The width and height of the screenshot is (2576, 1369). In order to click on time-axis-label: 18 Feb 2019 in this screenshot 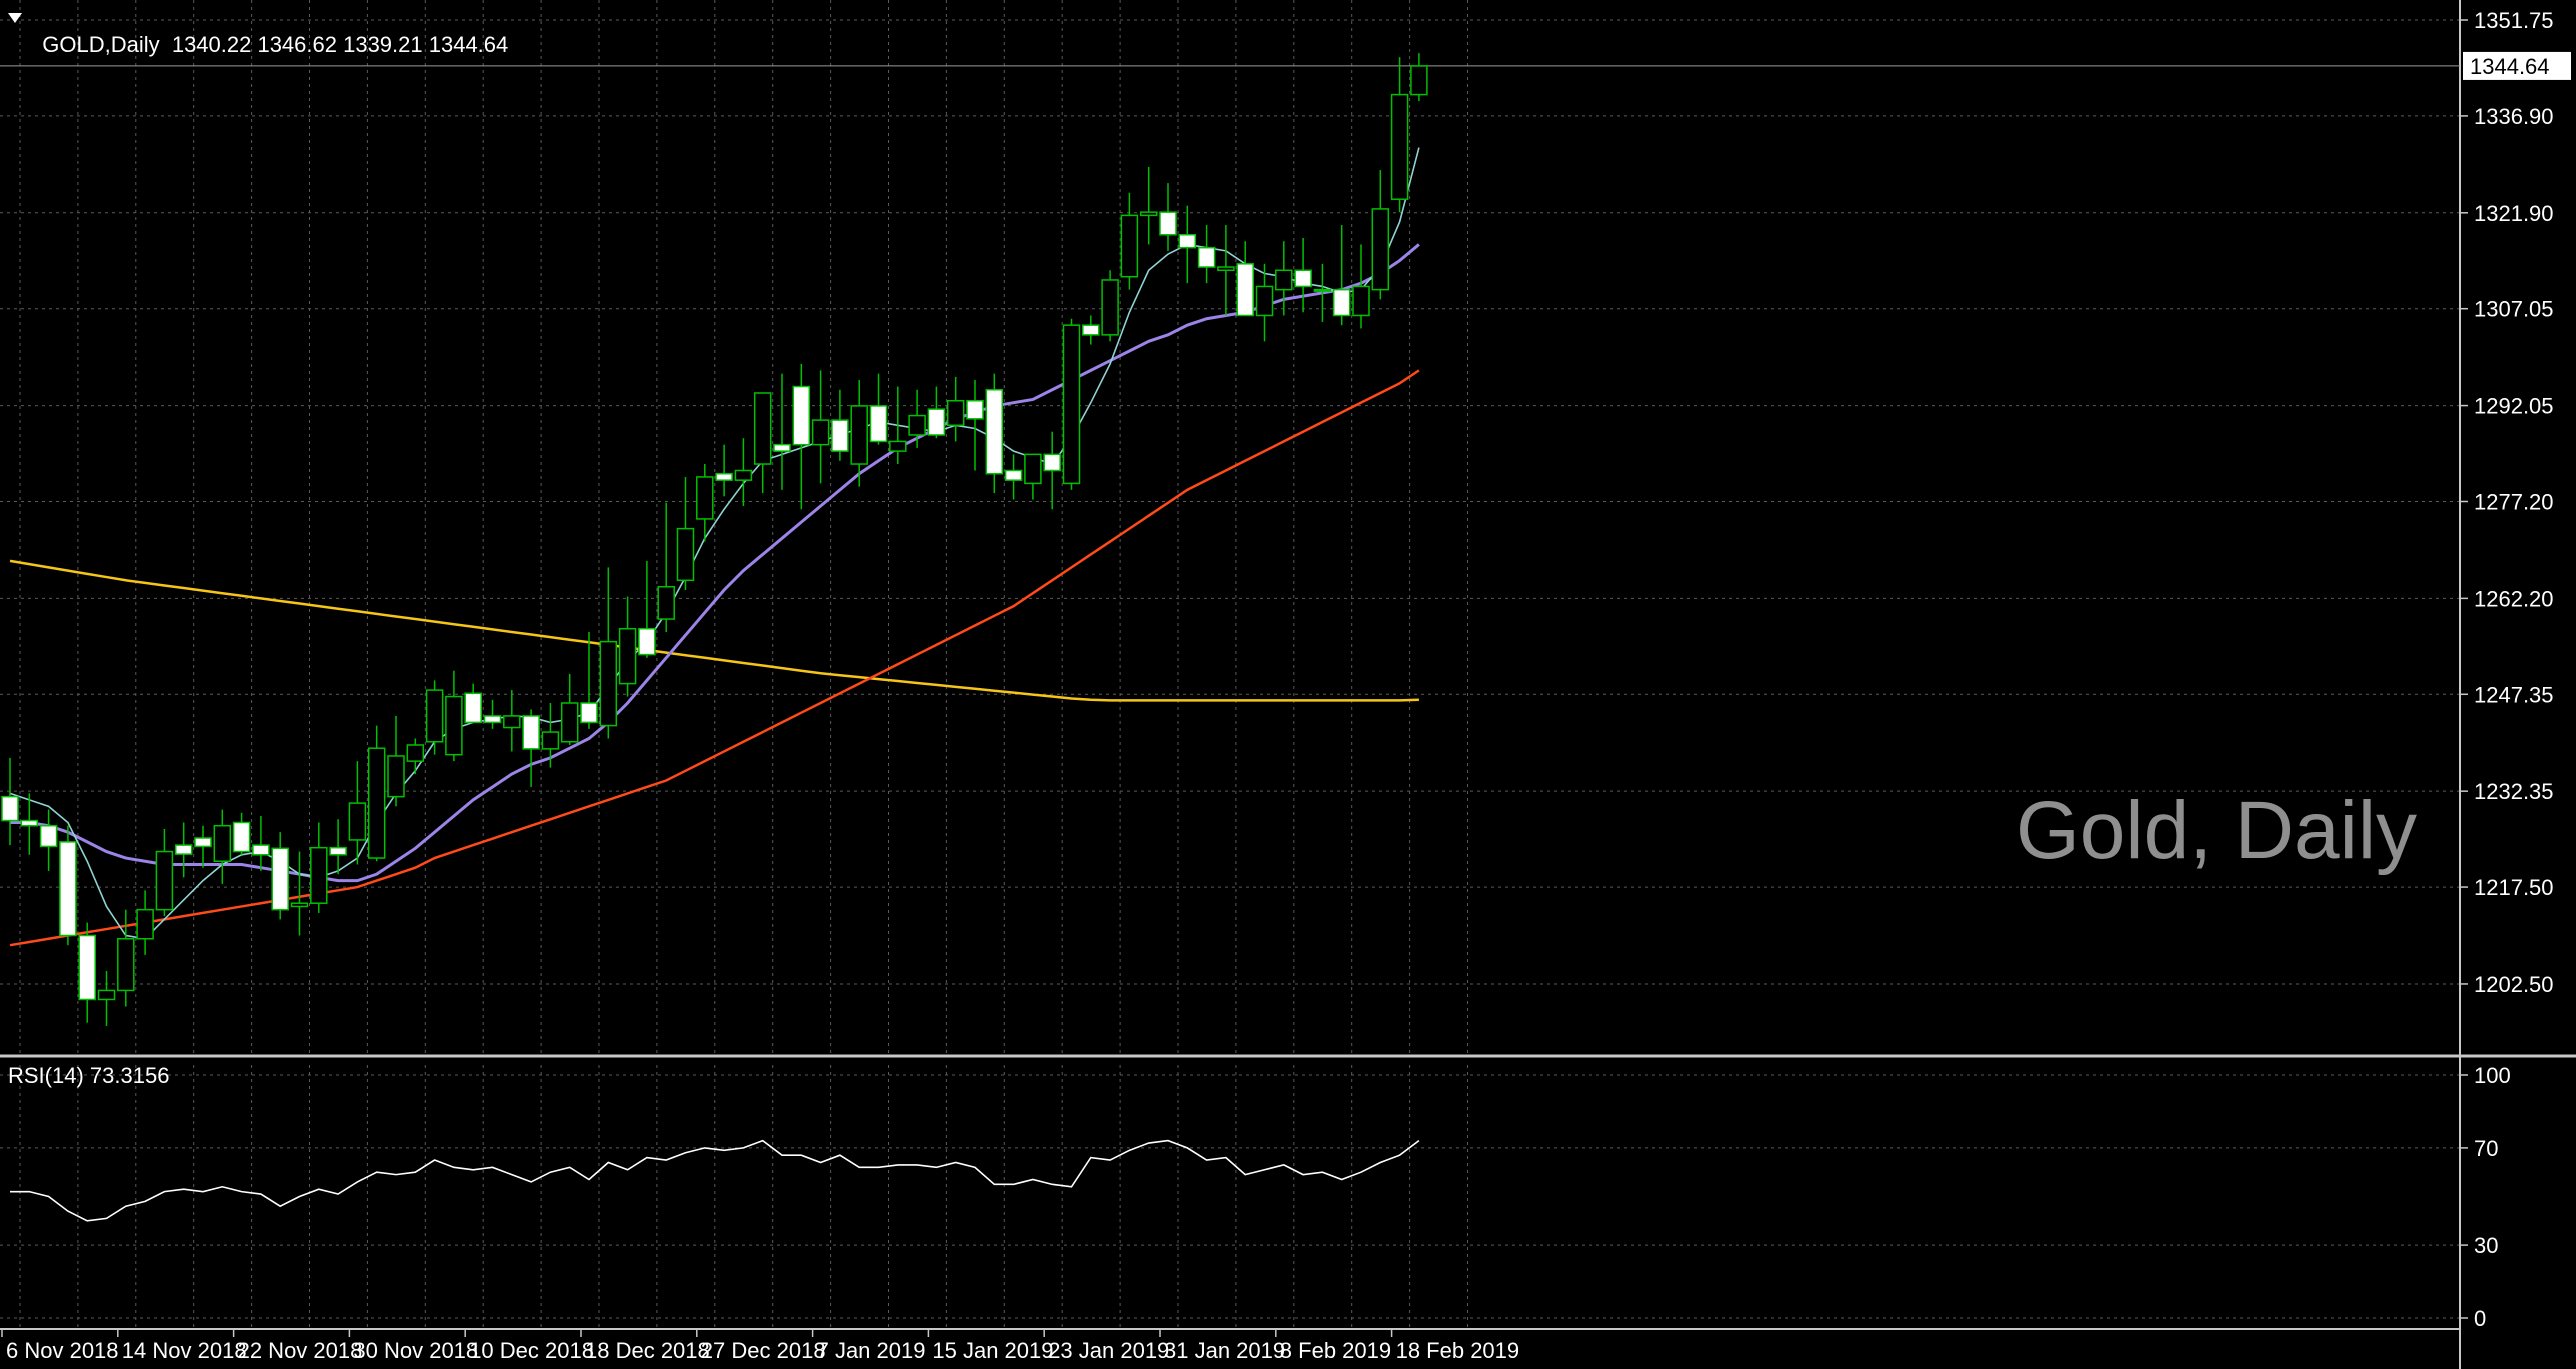, I will do `click(1458, 1350)`.